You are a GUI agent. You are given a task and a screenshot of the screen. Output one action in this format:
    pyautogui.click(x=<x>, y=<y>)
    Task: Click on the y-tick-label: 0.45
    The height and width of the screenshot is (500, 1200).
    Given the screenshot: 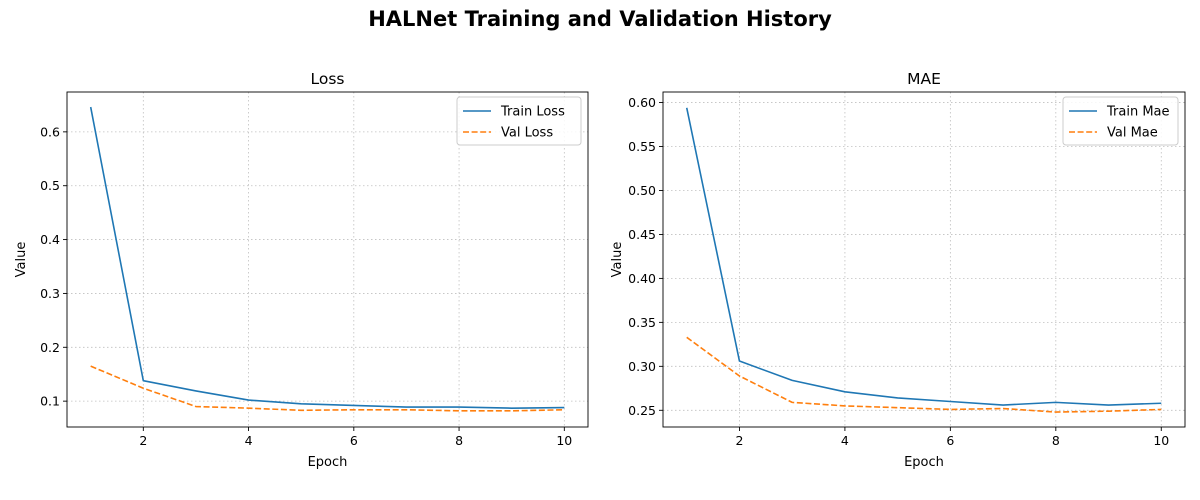 What is the action you would take?
    pyautogui.click(x=642, y=234)
    